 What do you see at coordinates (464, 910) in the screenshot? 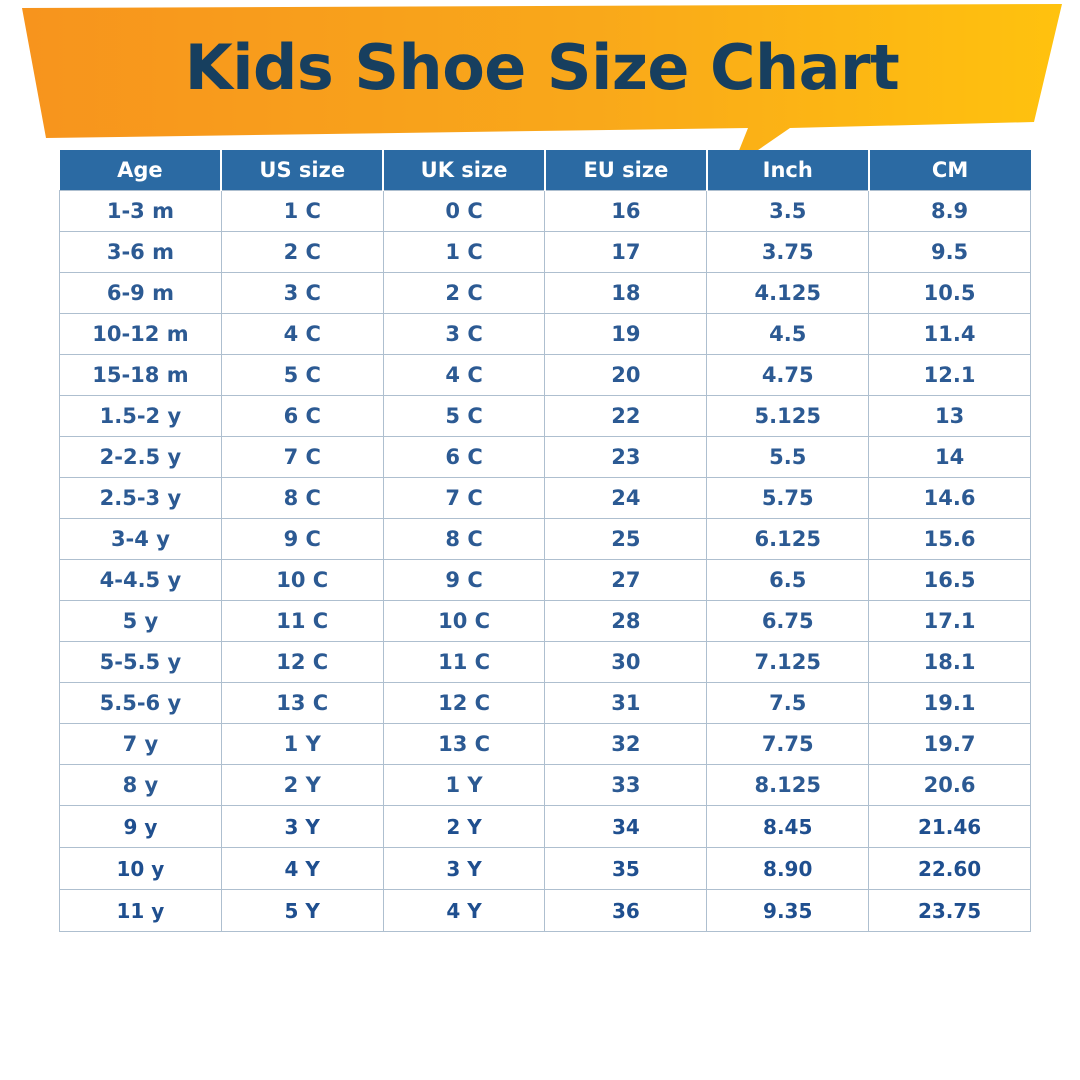
I see `cell-uk-size: 4 Y` at bounding box center [464, 910].